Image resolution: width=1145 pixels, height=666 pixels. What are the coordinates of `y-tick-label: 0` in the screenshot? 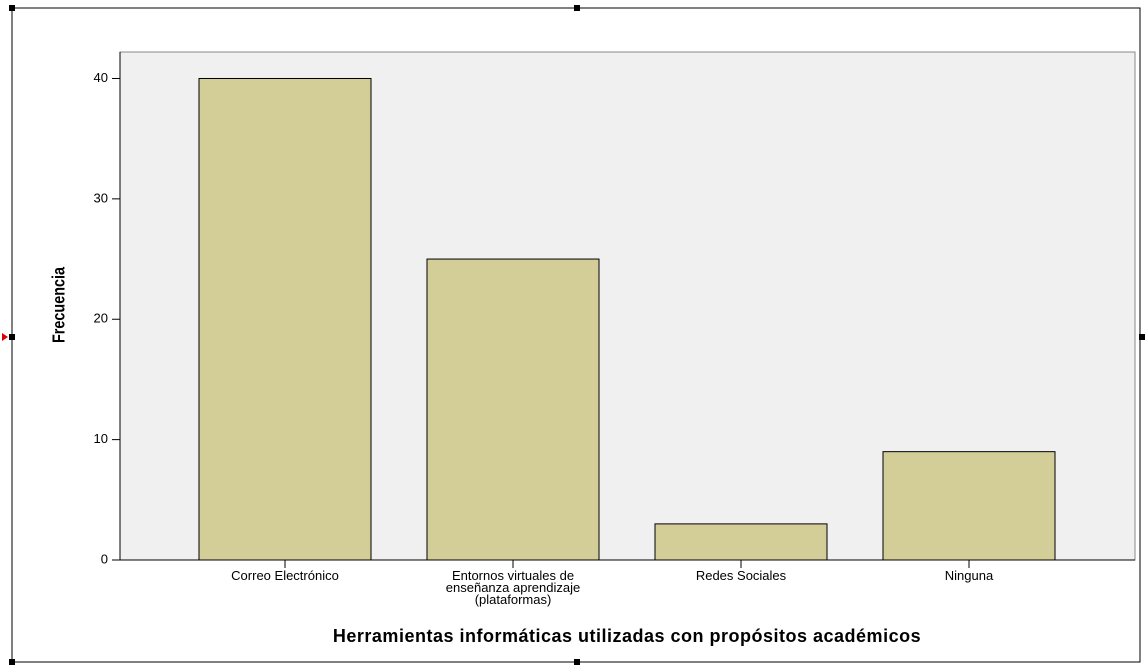 It's located at (104, 558).